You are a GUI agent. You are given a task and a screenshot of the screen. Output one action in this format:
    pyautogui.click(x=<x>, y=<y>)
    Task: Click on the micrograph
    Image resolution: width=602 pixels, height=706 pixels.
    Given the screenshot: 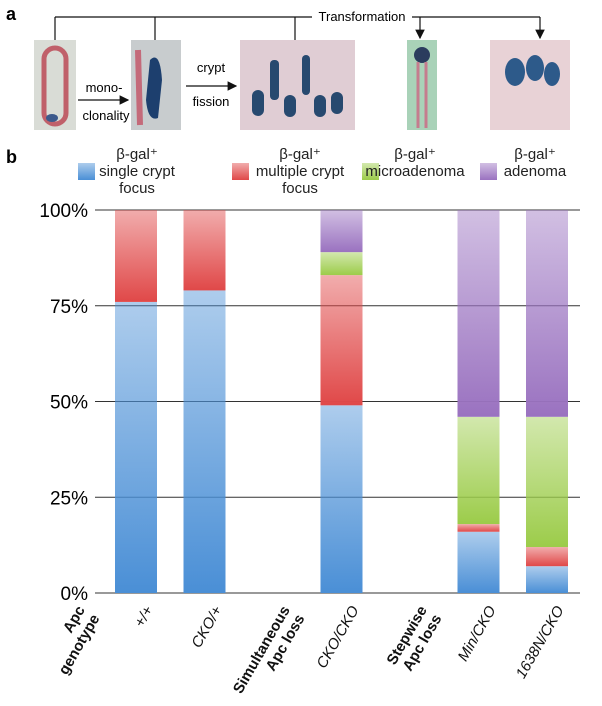 What is the action you would take?
    pyautogui.click(x=302, y=85)
    